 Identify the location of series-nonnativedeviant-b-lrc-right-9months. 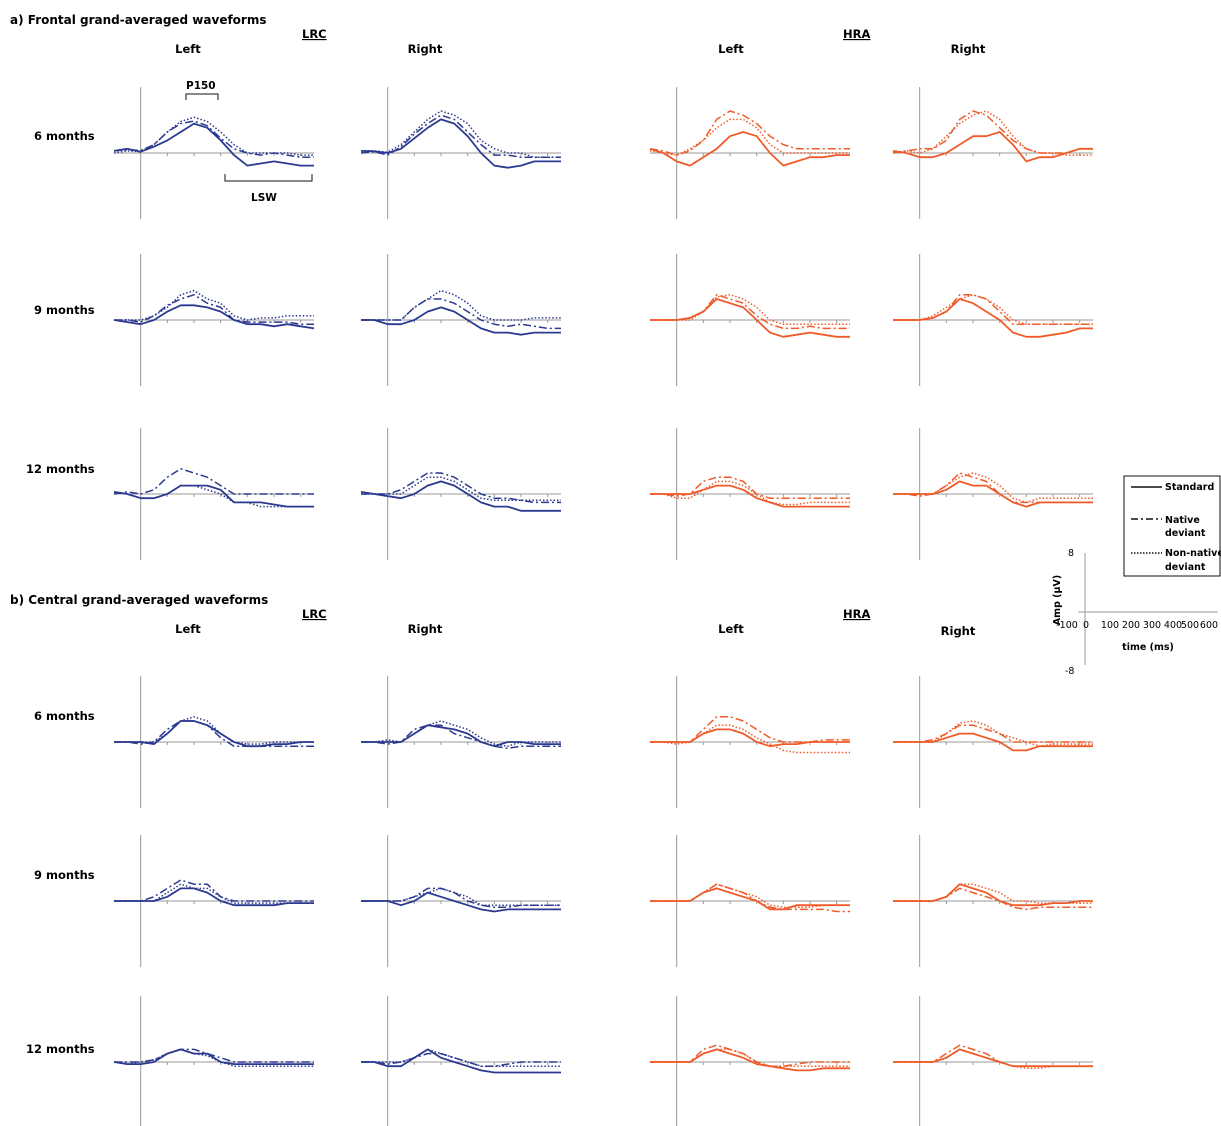
(461, 896).